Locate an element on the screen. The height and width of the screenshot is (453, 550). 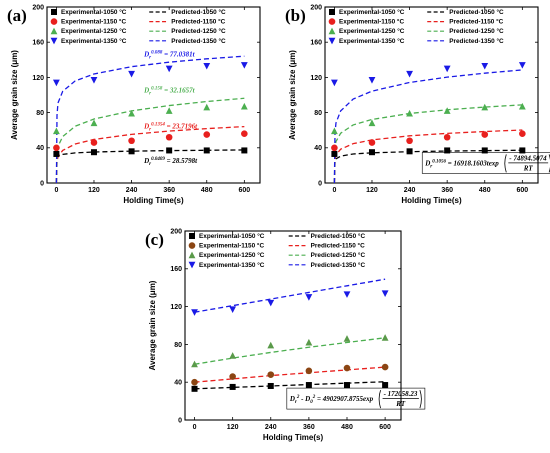
equation-box is located at coordinates (356, 398).